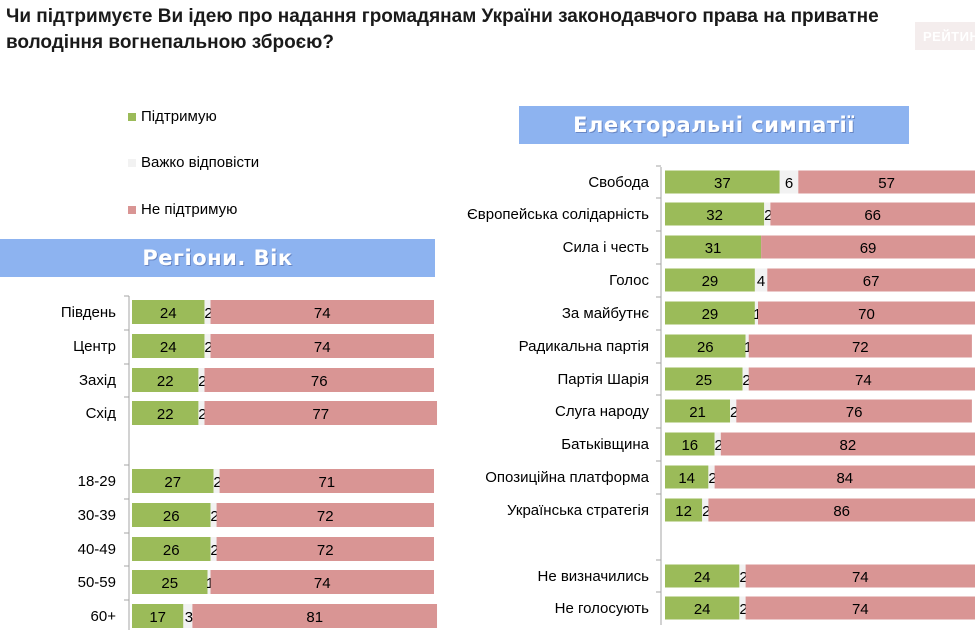 This screenshot has width=975, height=634. What do you see at coordinates (104, 616) in the screenshot?
I see `category-label-60: 60+` at bounding box center [104, 616].